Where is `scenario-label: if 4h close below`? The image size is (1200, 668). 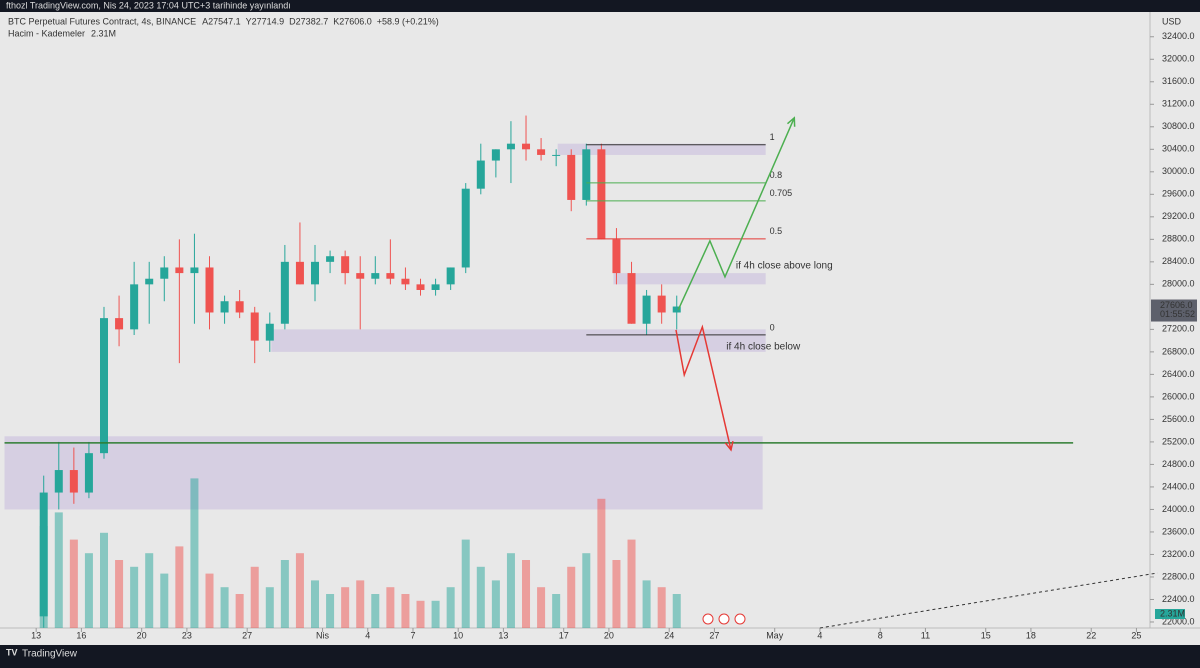
scenario-label: if 4h close below is located at coordinates (763, 347).